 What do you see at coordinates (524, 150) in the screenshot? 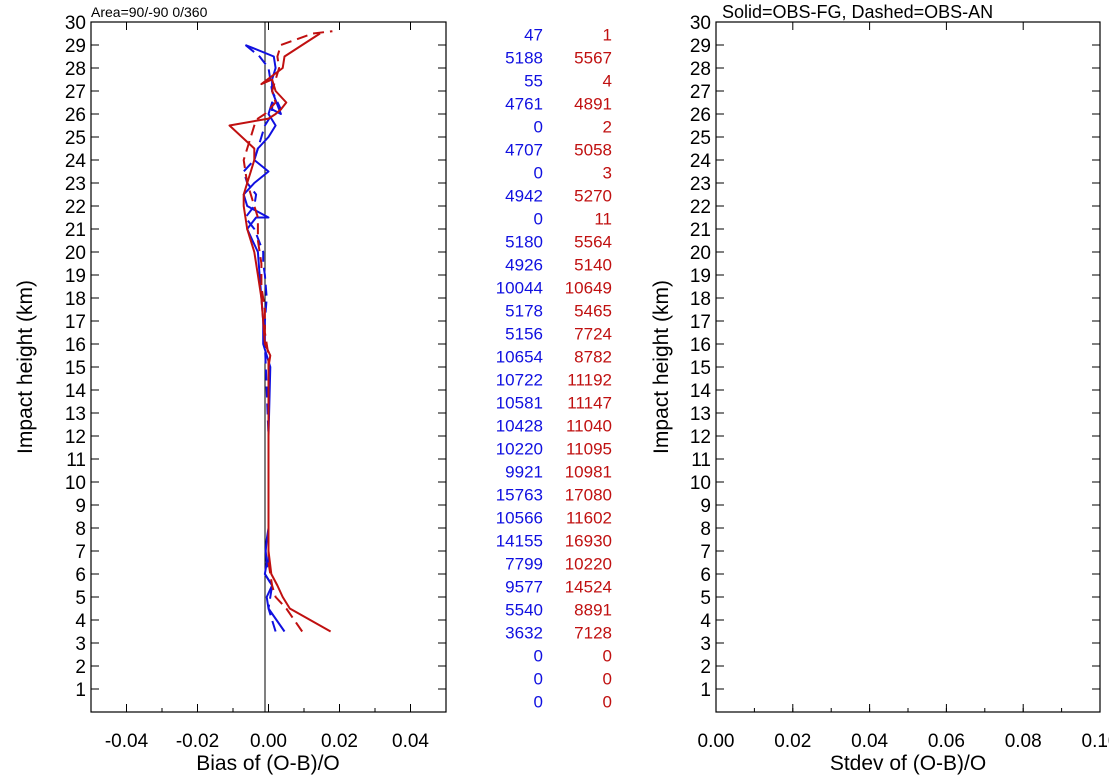
I see `blue-count-label: 4707` at bounding box center [524, 150].